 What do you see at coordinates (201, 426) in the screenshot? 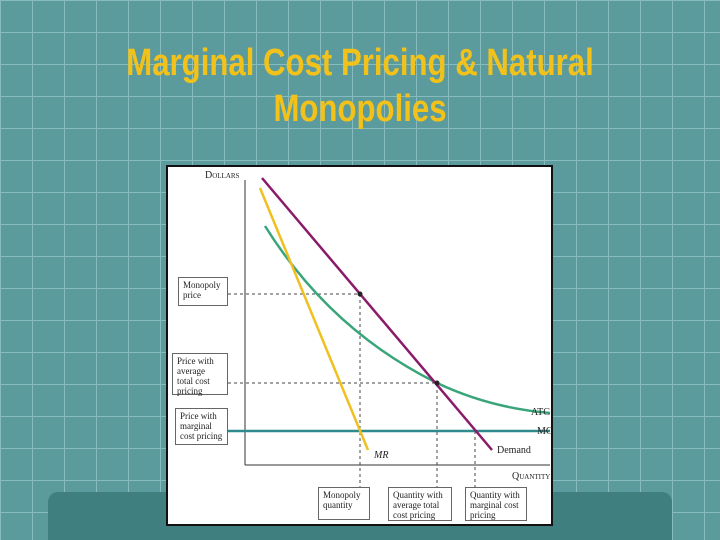
I see `price-box: Price with marginal cost pricing` at bounding box center [201, 426].